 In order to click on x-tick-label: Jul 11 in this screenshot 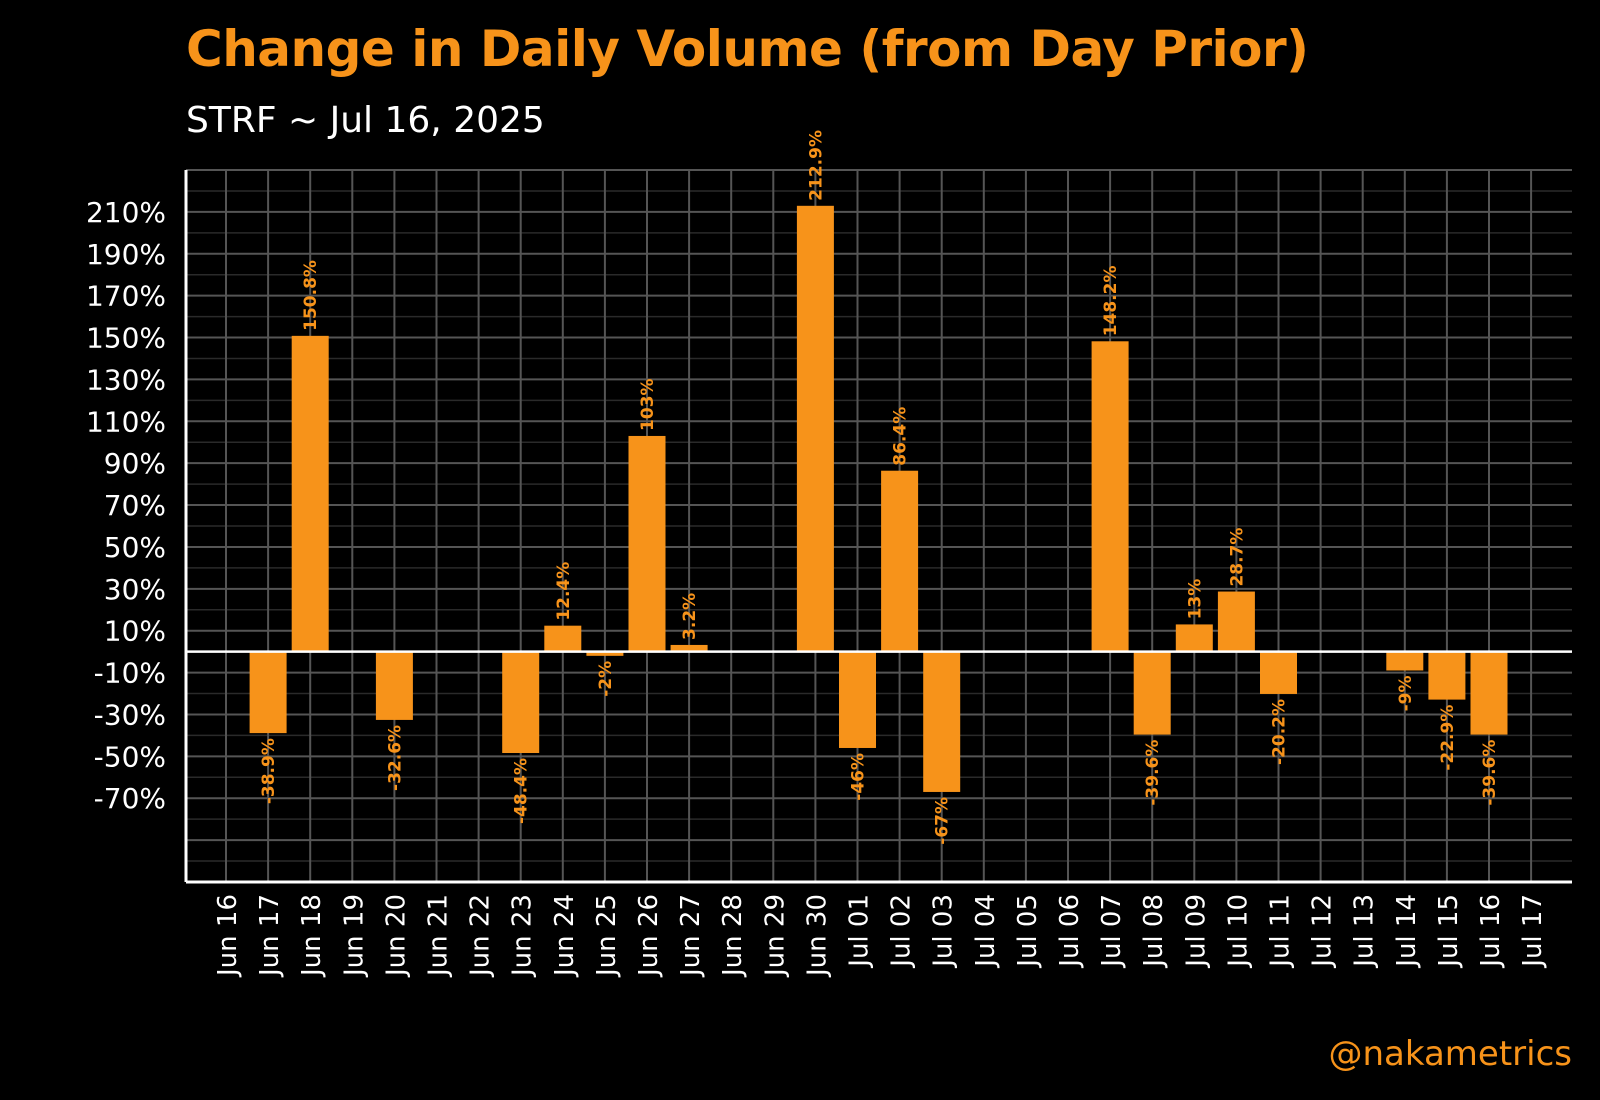, I will do `click(1281, 931)`.